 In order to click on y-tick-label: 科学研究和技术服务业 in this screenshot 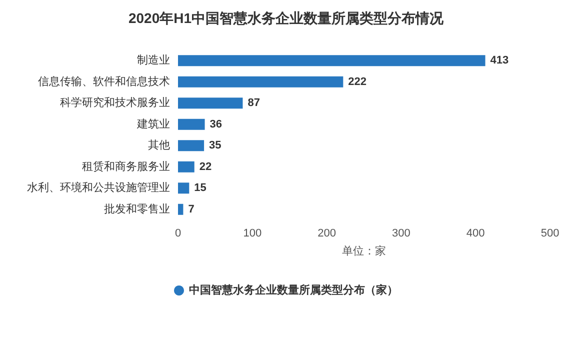, I will do `click(115, 103)`.